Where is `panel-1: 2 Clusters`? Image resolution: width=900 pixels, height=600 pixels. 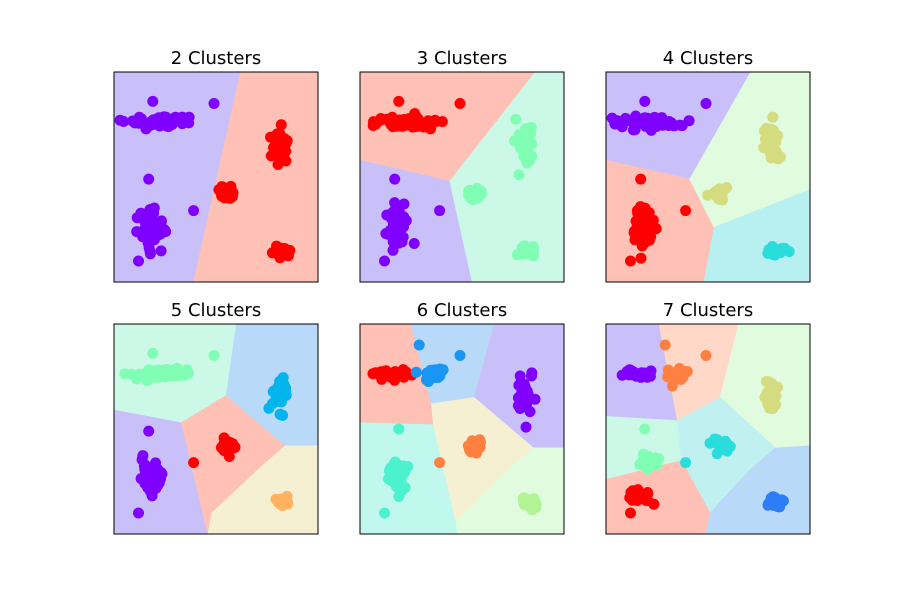 panel-1: 2 Clusters is located at coordinates (216, 165).